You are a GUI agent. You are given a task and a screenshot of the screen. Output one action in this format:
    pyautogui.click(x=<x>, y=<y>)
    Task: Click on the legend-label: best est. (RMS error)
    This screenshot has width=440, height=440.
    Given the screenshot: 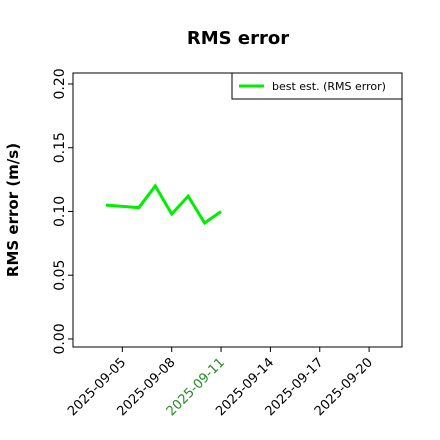 What is the action you would take?
    pyautogui.click(x=329, y=86)
    